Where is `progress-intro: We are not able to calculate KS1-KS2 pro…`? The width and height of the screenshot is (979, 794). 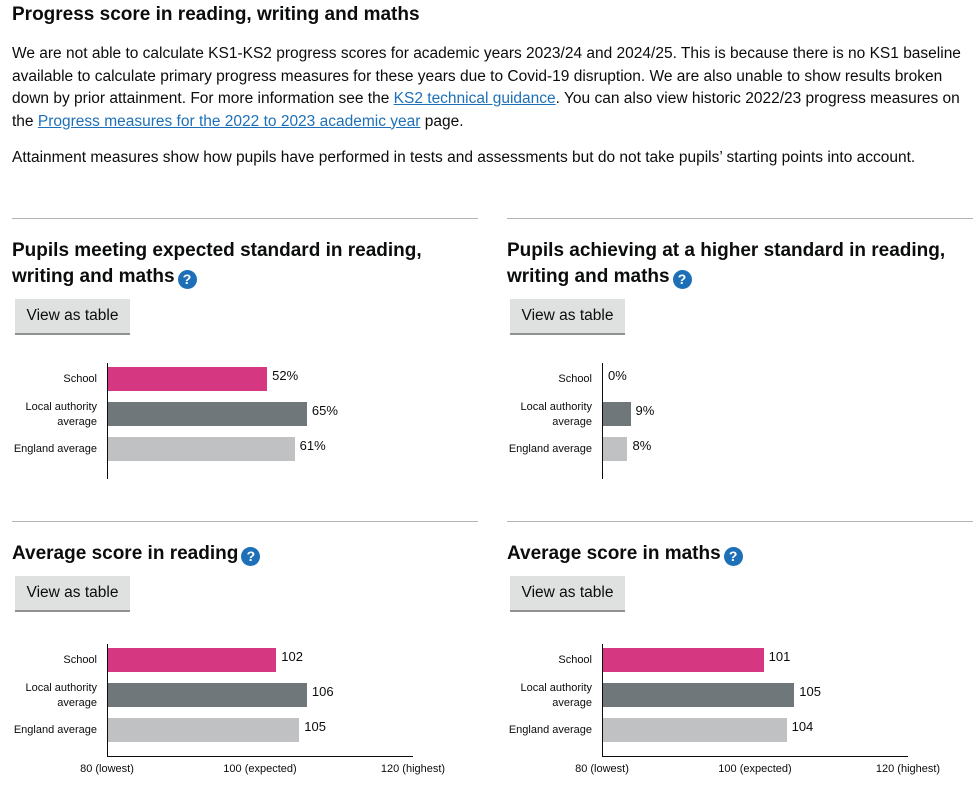
progress-intro: We are not able to calculate KS1-KS2 pro… is located at coordinates (493, 88).